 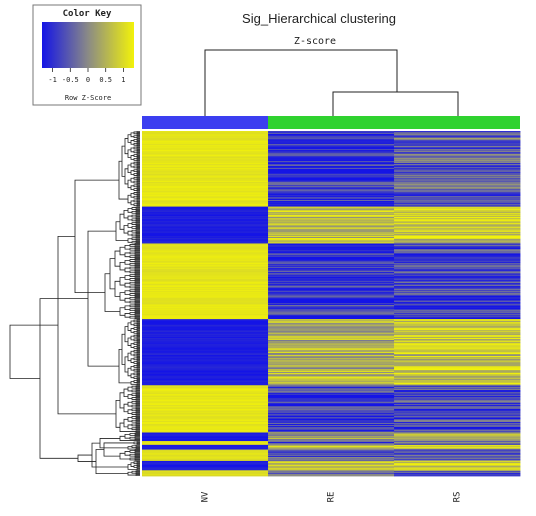 I want to click on chart-title: Sig_Hierarchical clustering, so click(x=319, y=18).